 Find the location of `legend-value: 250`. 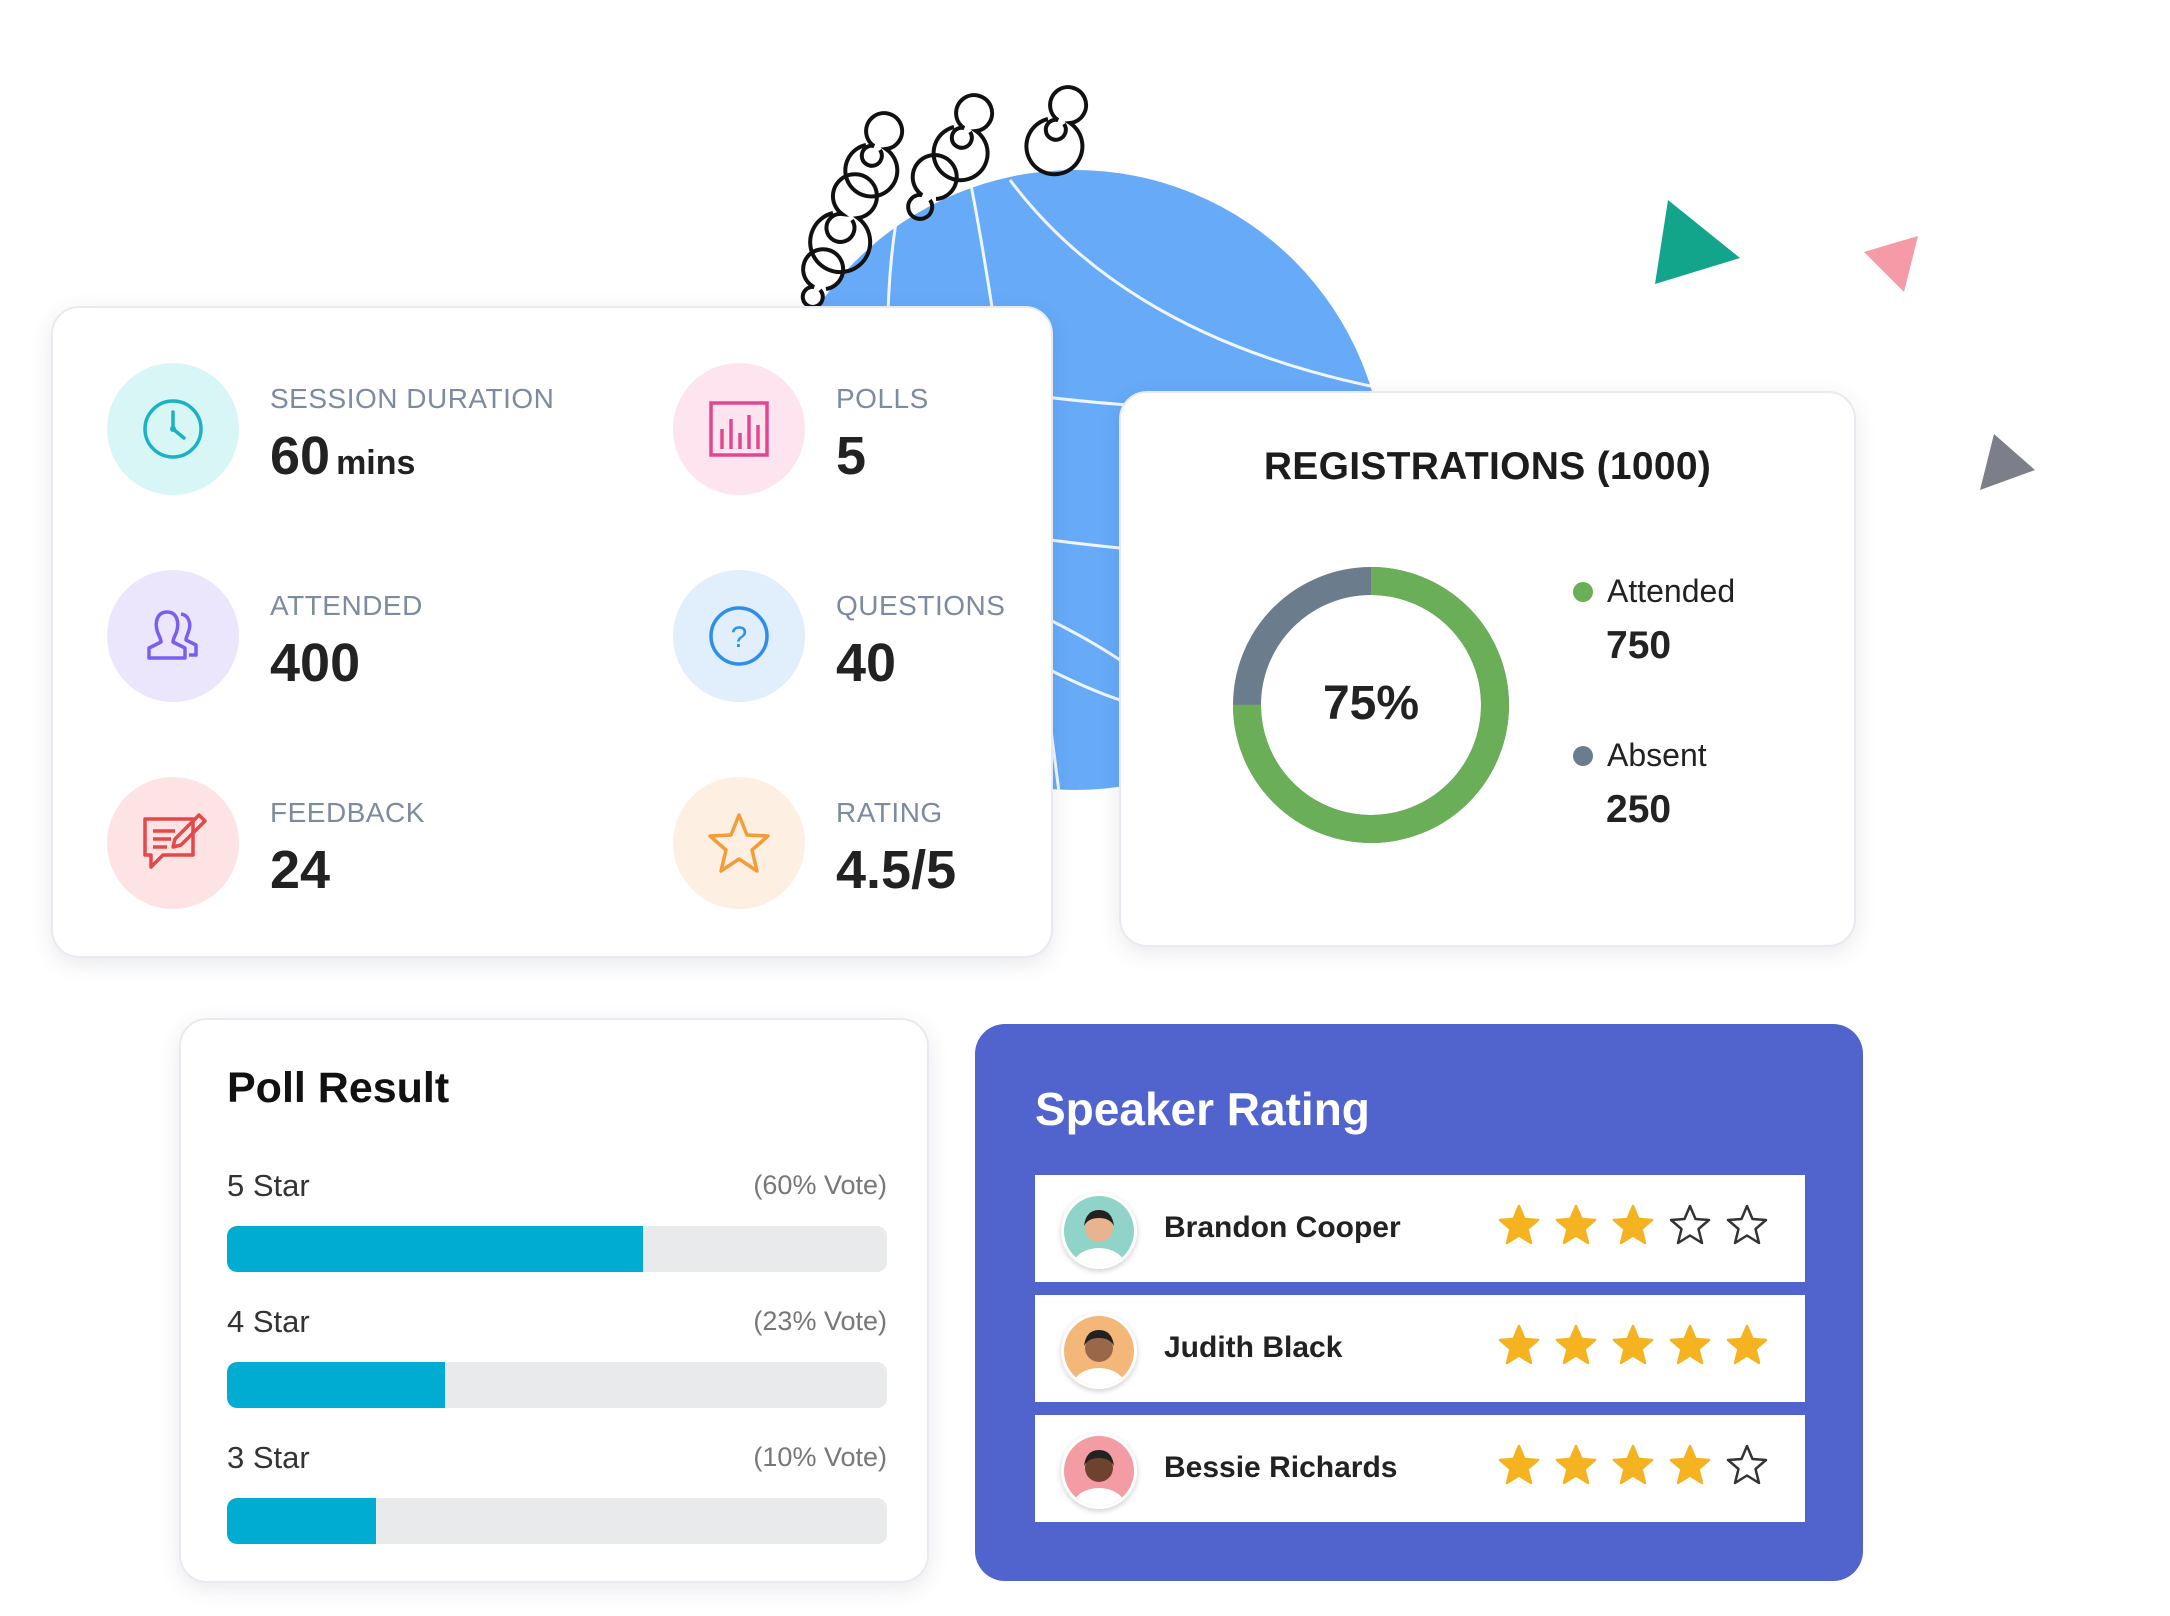

legend-value: 250 is located at coordinates (1639, 809).